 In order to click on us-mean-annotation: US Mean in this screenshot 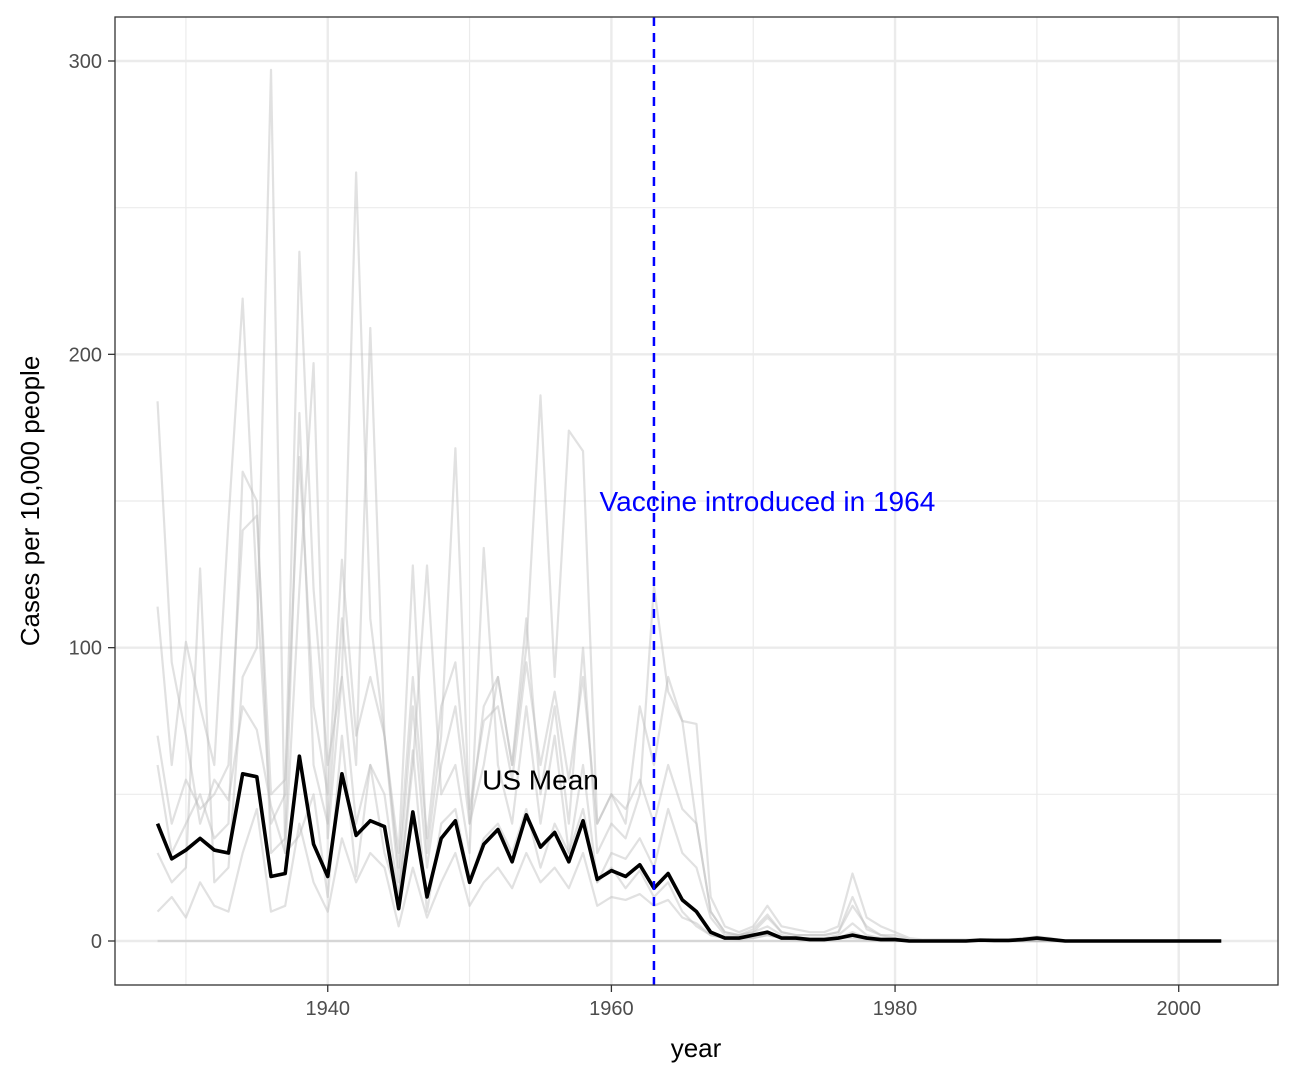, I will do `click(540, 780)`.